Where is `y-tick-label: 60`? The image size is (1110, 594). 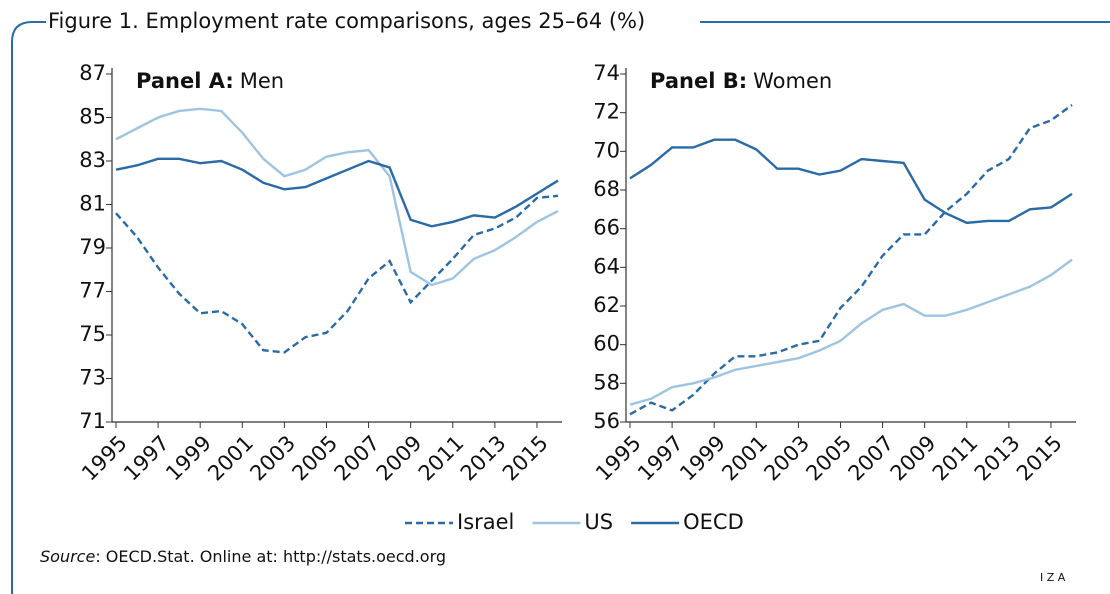 y-tick-label: 60 is located at coordinates (606, 344).